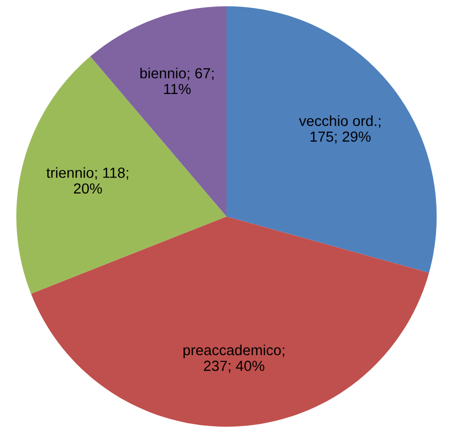  I want to click on slice-label: preaccademico; 237; 40%, so click(233, 358).